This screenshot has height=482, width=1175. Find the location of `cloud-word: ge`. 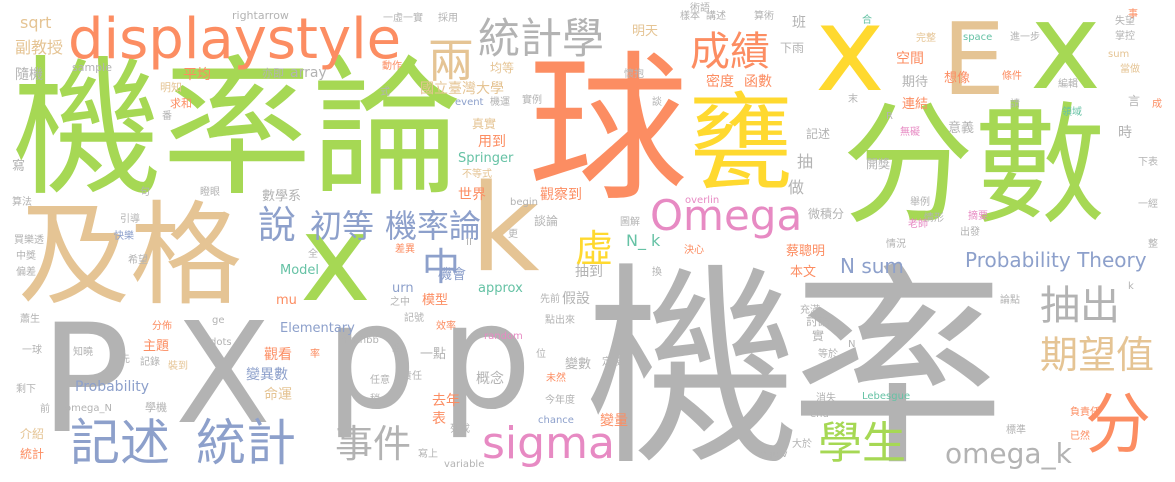

cloud-word: ge is located at coordinates (218, 320).